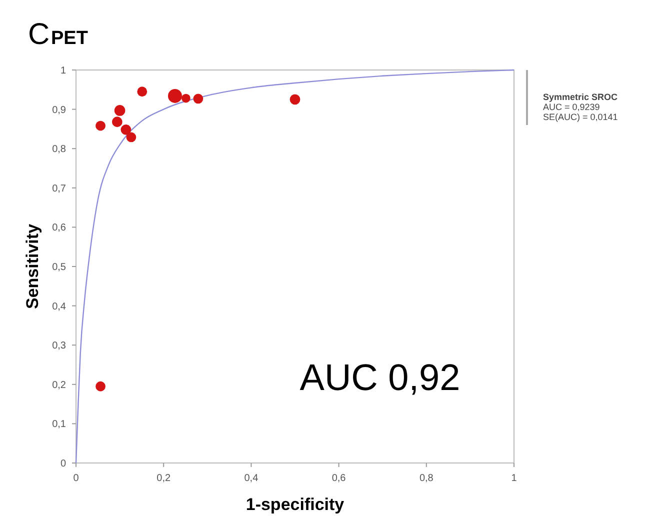 The image size is (654, 516). What do you see at coordinates (514, 478) in the screenshot?
I see `x-tick-label: 1` at bounding box center [514, 478].